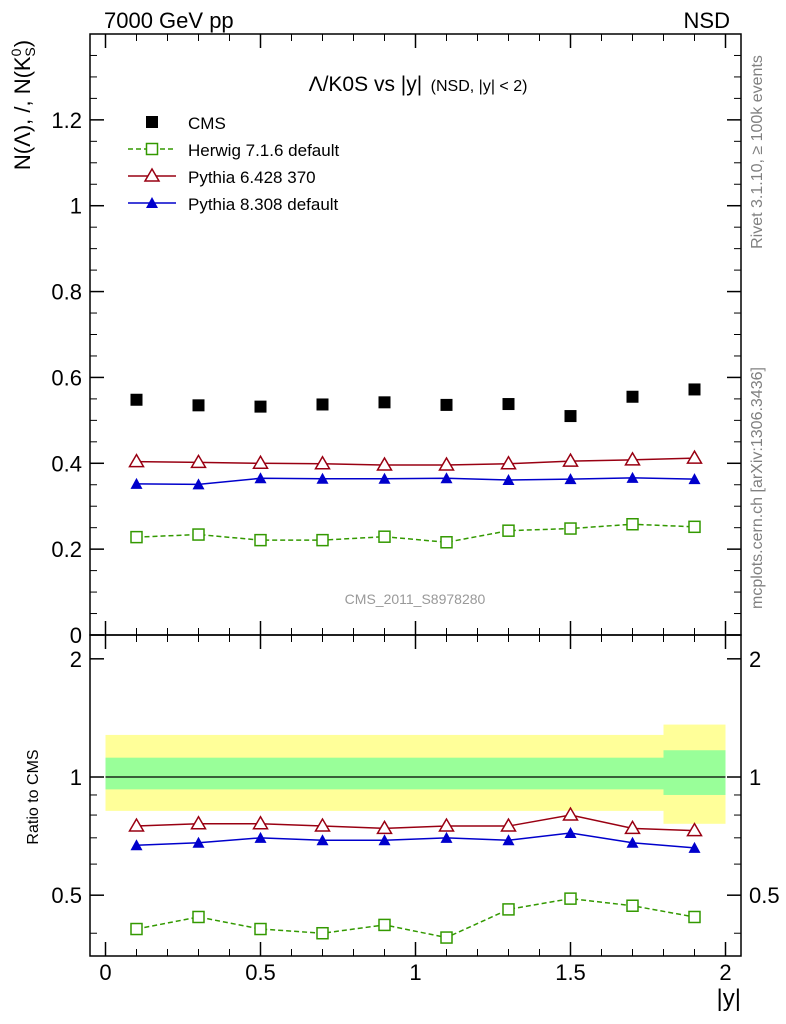 This screenshot has width=786, height=1024. What do you see at coordinates (366, 84) in the screenshot?
I see `main-title-main: Λ/K0S vs |y|` at bounding box center [366, 84].